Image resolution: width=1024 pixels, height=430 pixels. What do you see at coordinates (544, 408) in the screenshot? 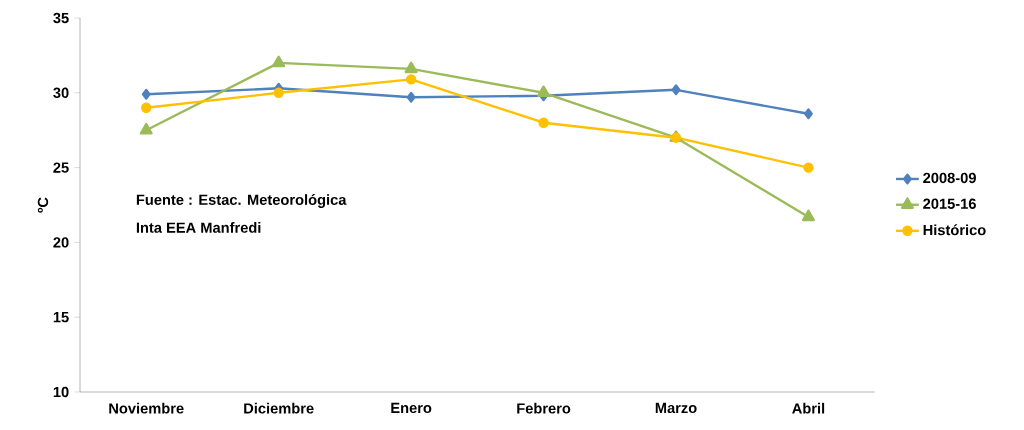
I see `x-tick-label: Febrero` at bounding box center [544, 408].